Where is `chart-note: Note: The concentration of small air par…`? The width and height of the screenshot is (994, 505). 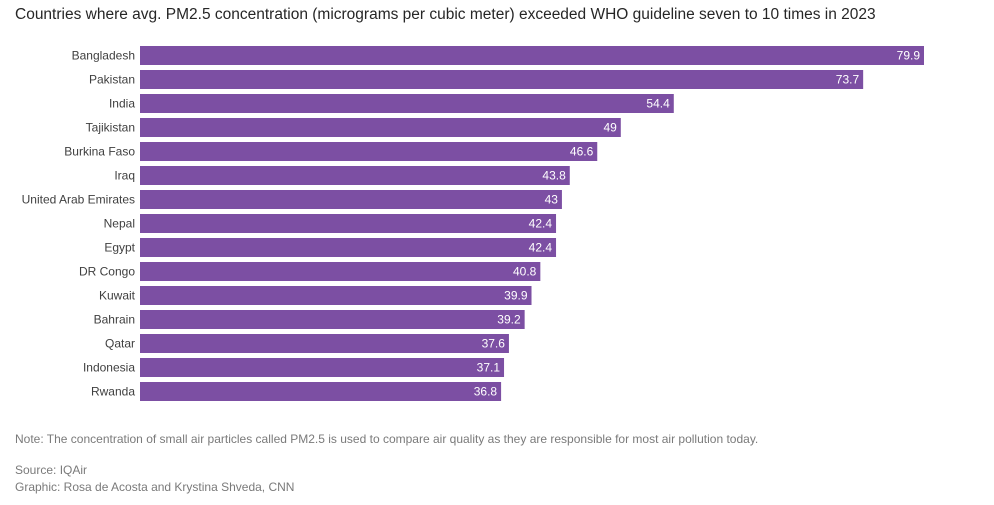 chart-note: Note: The concentration of small air par… is located at coordinates (387, 439).